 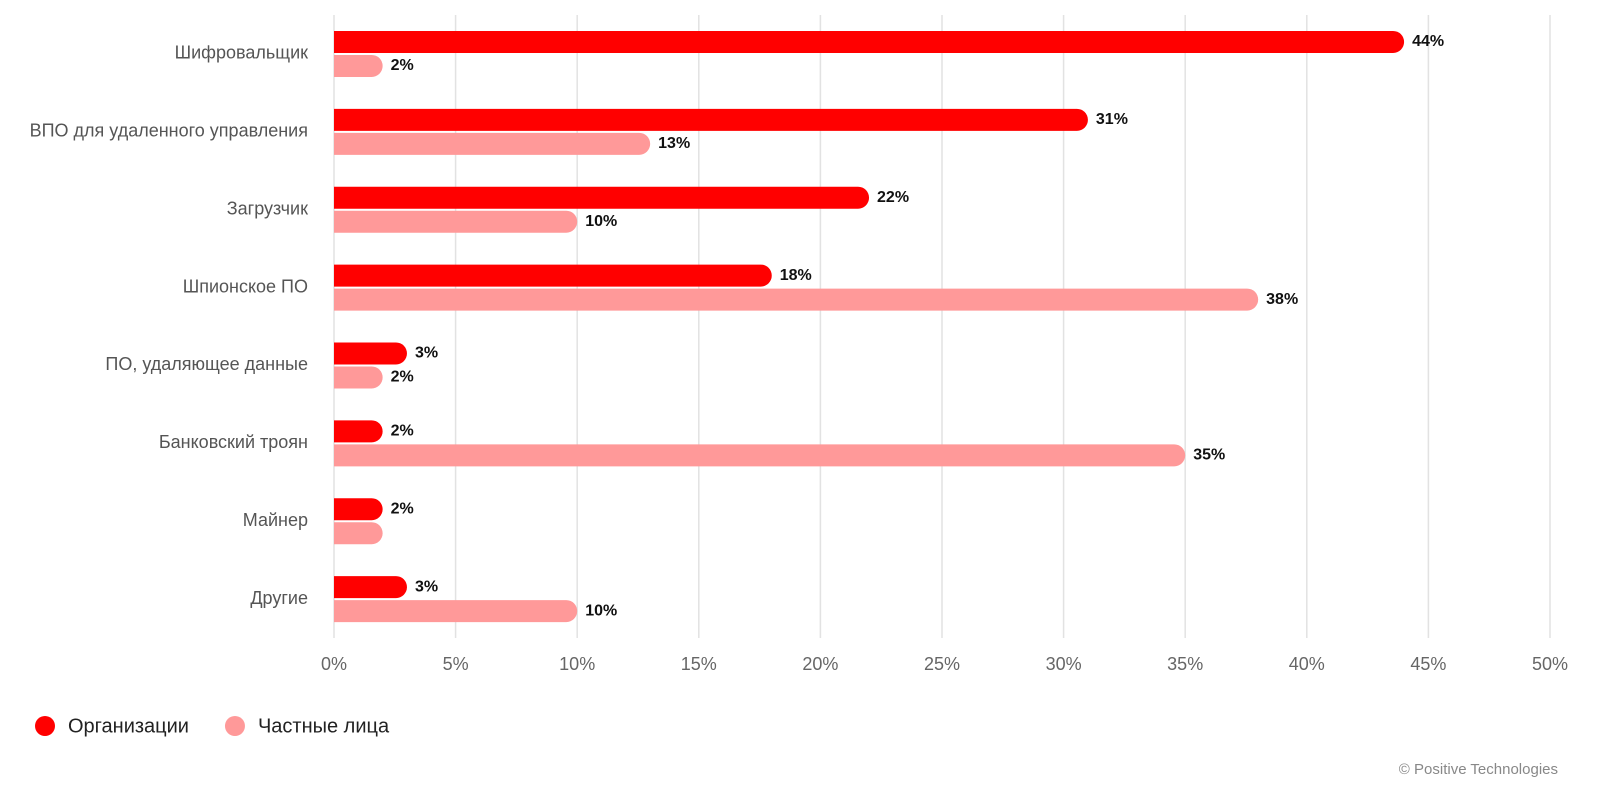 What do you see at coordinates (1428, 41) in the screenshot?
I see `value-label: 44%` at bounding box center [1428, 41].